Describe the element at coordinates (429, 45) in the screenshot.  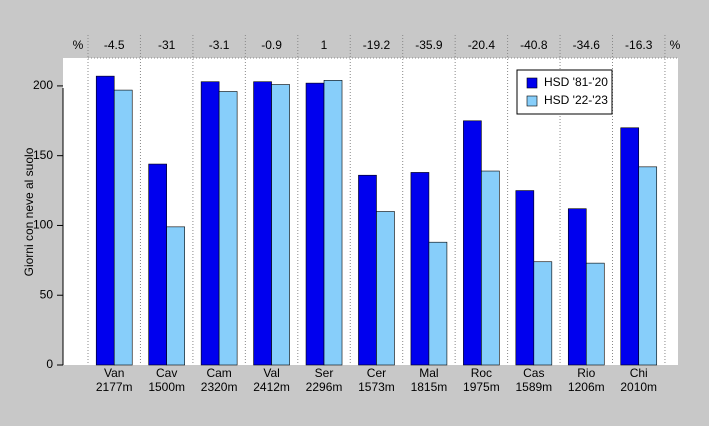
I see `change-label: -35.9` at that location.